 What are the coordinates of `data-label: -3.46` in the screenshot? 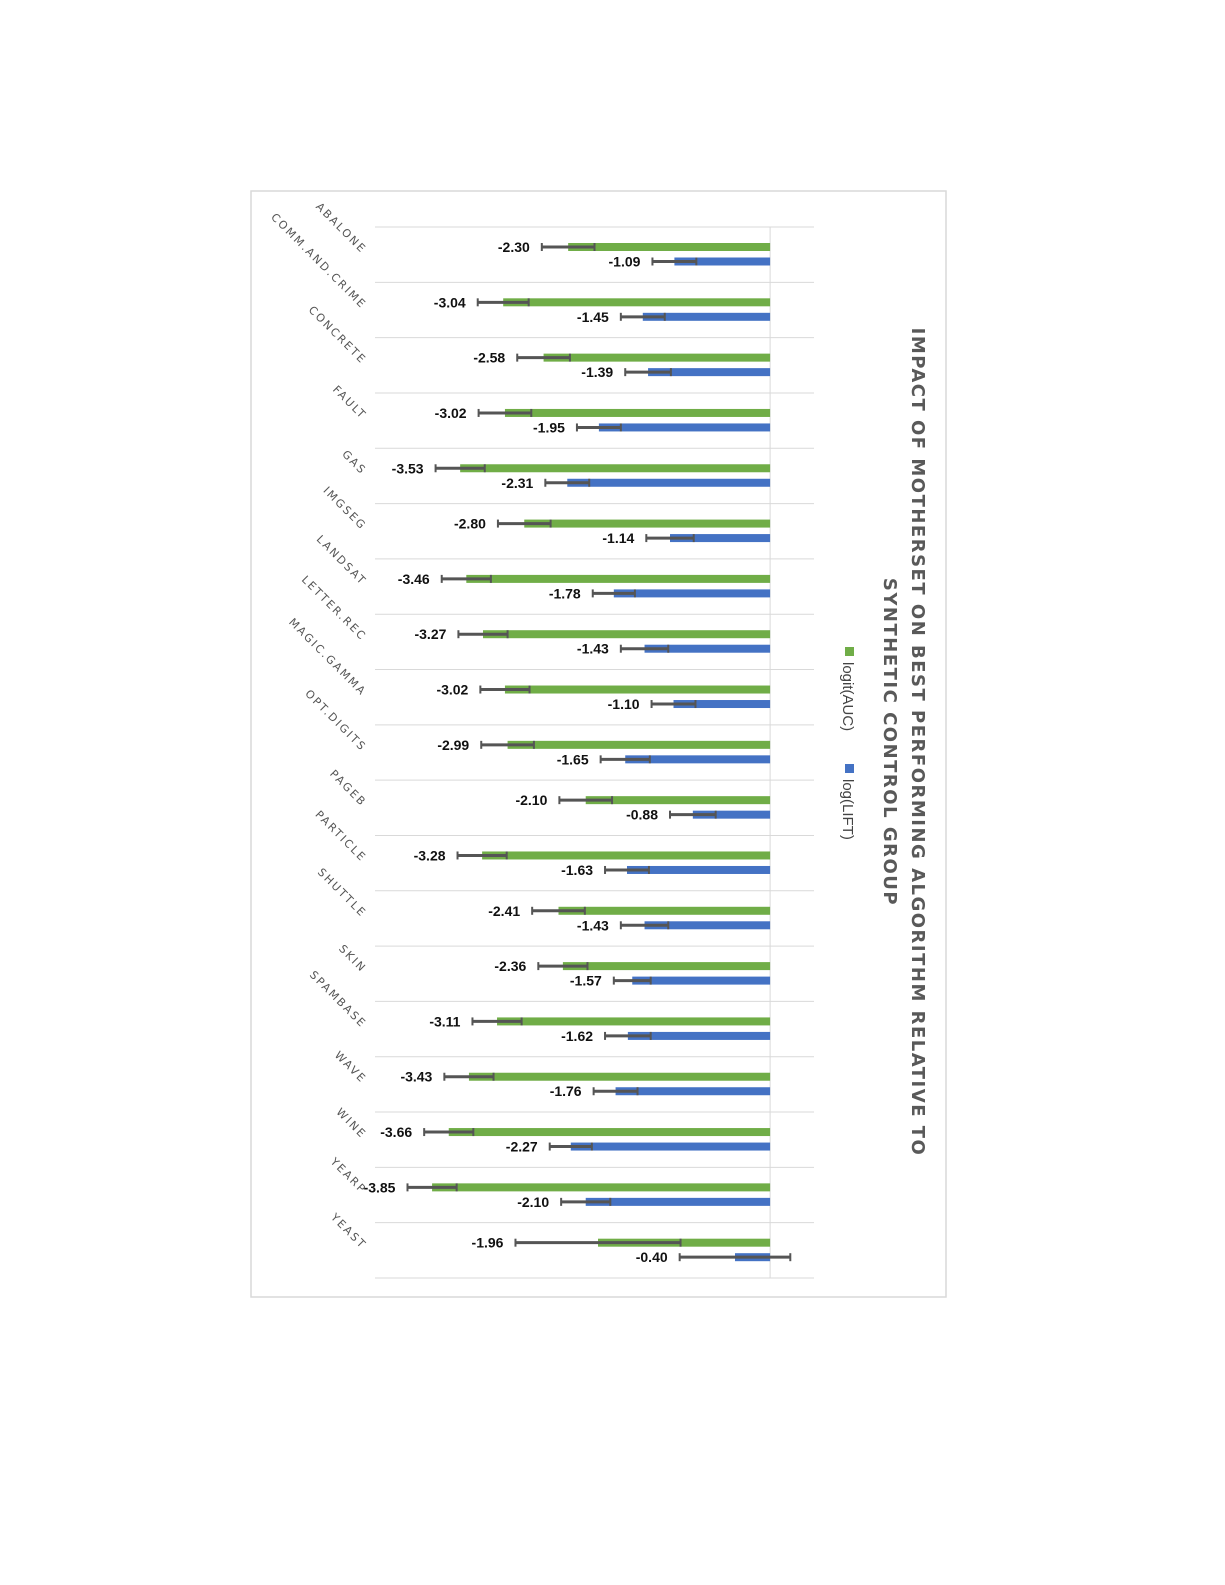 It's located at (414, 579).